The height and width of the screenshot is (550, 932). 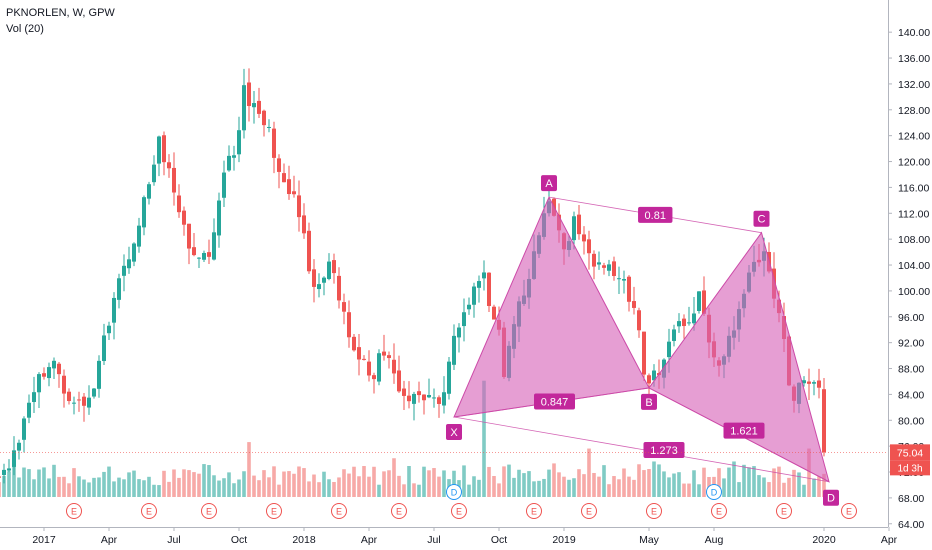 What do you see at coordinates (60, 13) in the screenshot?
I see `symbol-title: PKNORLEN, W, GPW` at bounding box center [60, 13].